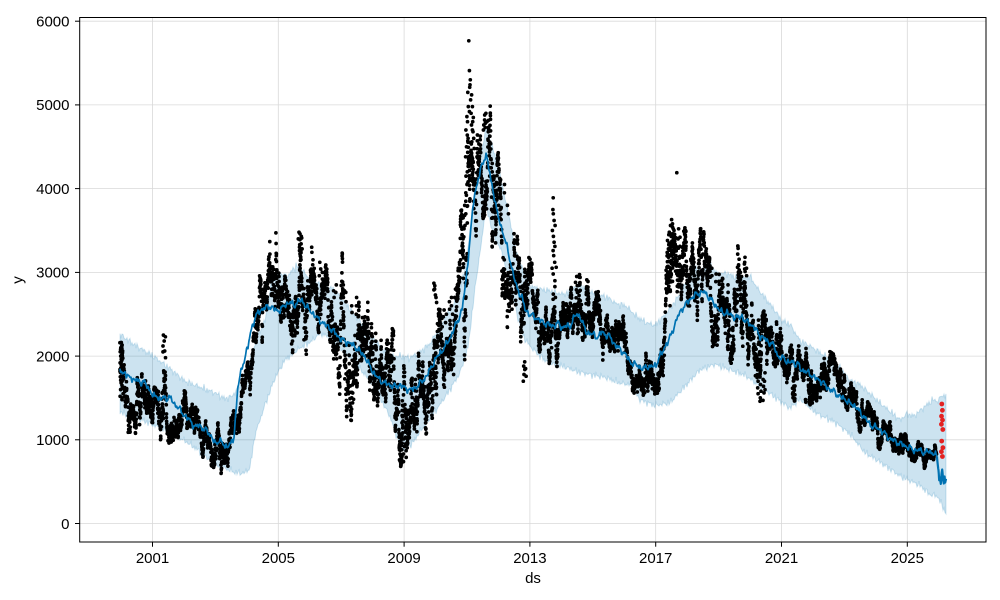  What do you see at coordinates (278, 558) in the screenshot?
I see `svg-text: 2005` at bounding box center [278, 558].